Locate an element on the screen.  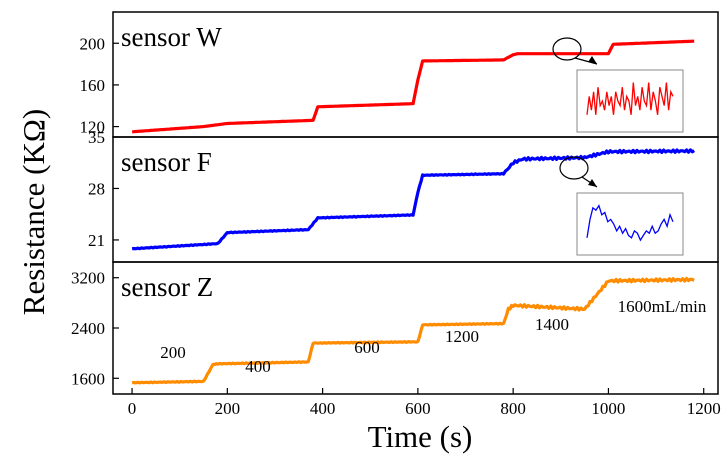
panel-label: sensor W is located at coordinates (171, 37).